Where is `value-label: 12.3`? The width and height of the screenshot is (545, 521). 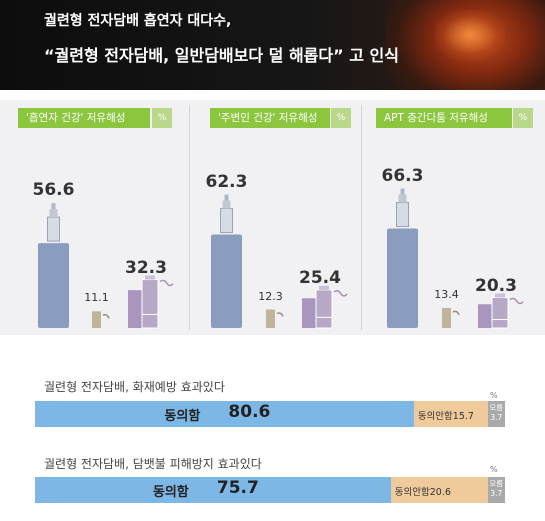
value-label: 12.3 is located at coordinates (270, 296).